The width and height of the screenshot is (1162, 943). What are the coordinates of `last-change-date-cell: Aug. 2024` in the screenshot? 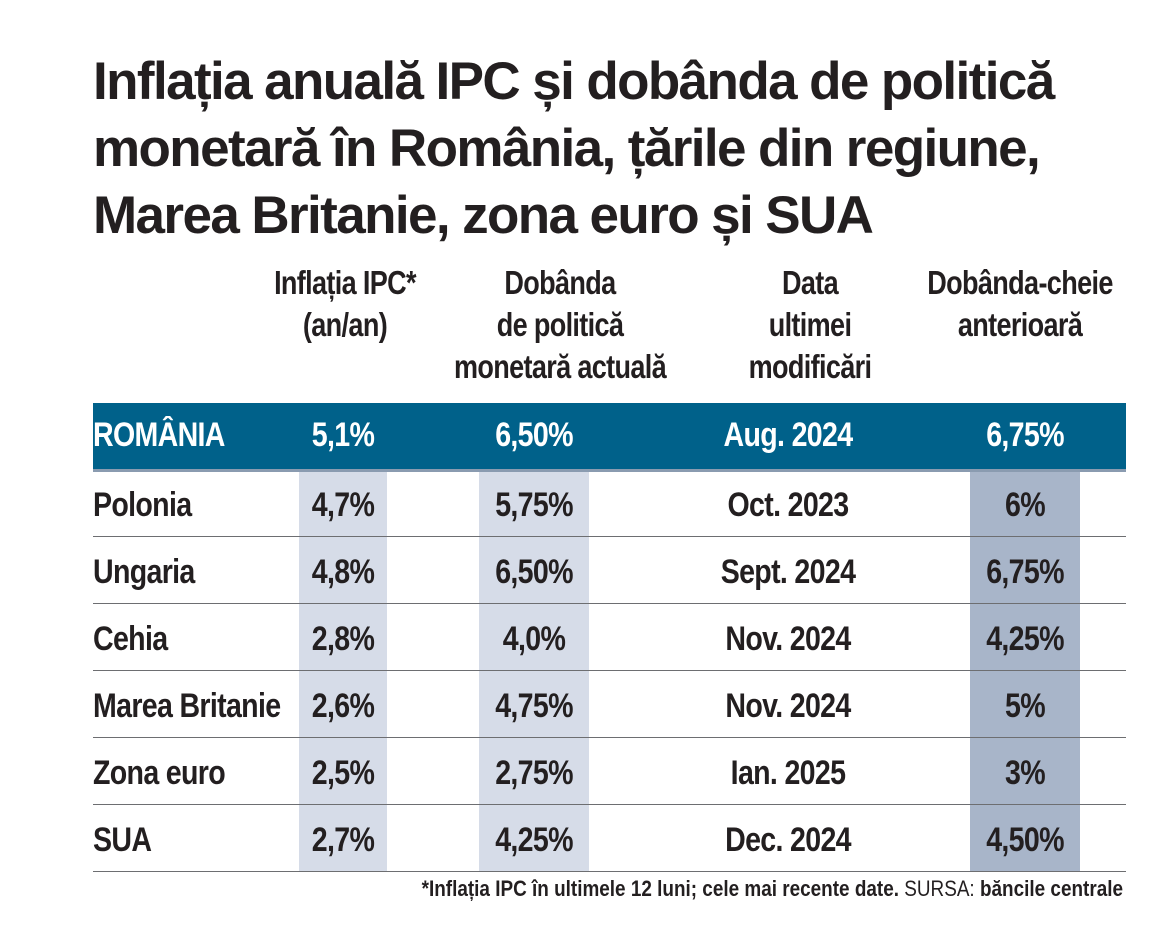 It's located at (788, 435).